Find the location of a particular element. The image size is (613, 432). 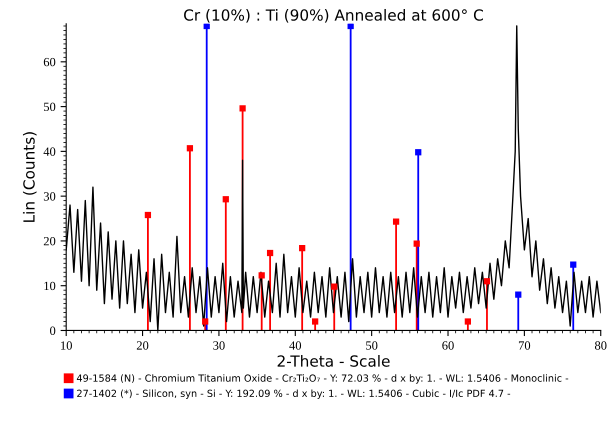

y-tick-label: 40 is located at coordinates (50, 151).